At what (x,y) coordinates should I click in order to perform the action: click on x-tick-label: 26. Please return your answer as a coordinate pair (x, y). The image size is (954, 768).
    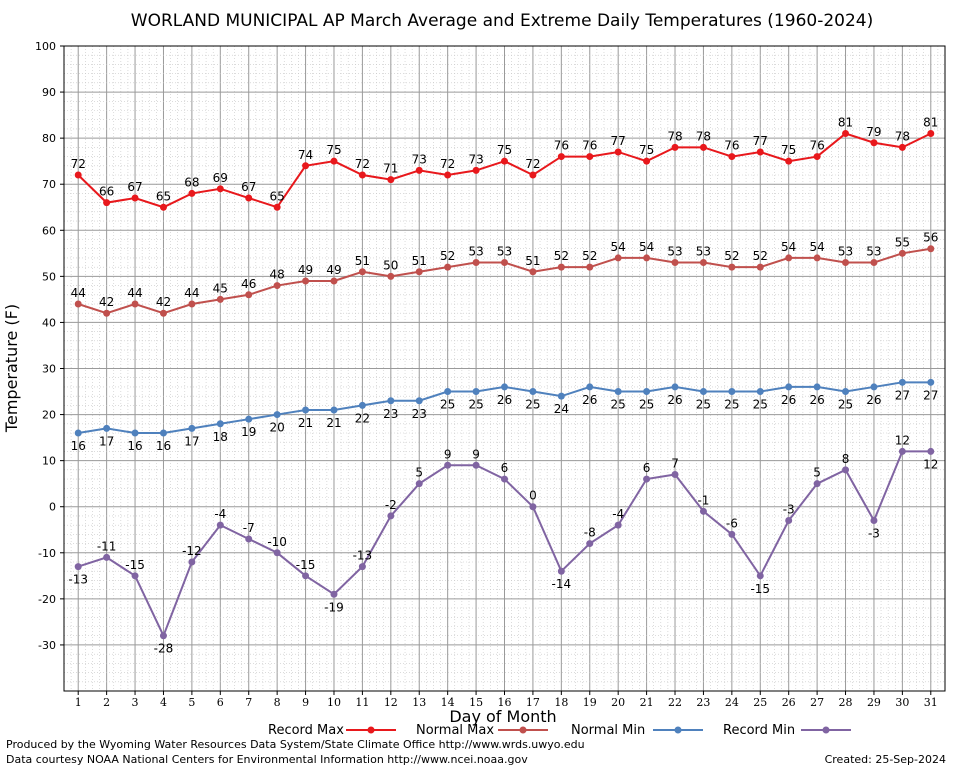
    Looking at the image, I should click on (789, 702).